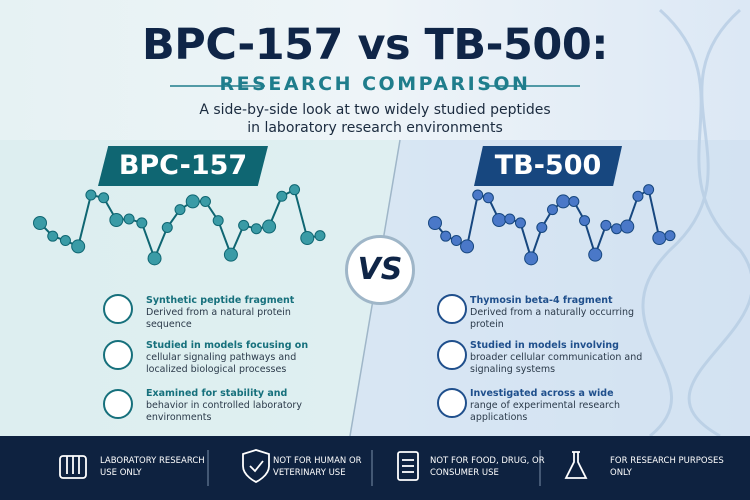 The width and height of the screenshot is (750, 500). What do you see at coordinates (227, 345) in the screenshot?
I see `feature-title: Studied in models focusing on` at bounding box center [227, 345].